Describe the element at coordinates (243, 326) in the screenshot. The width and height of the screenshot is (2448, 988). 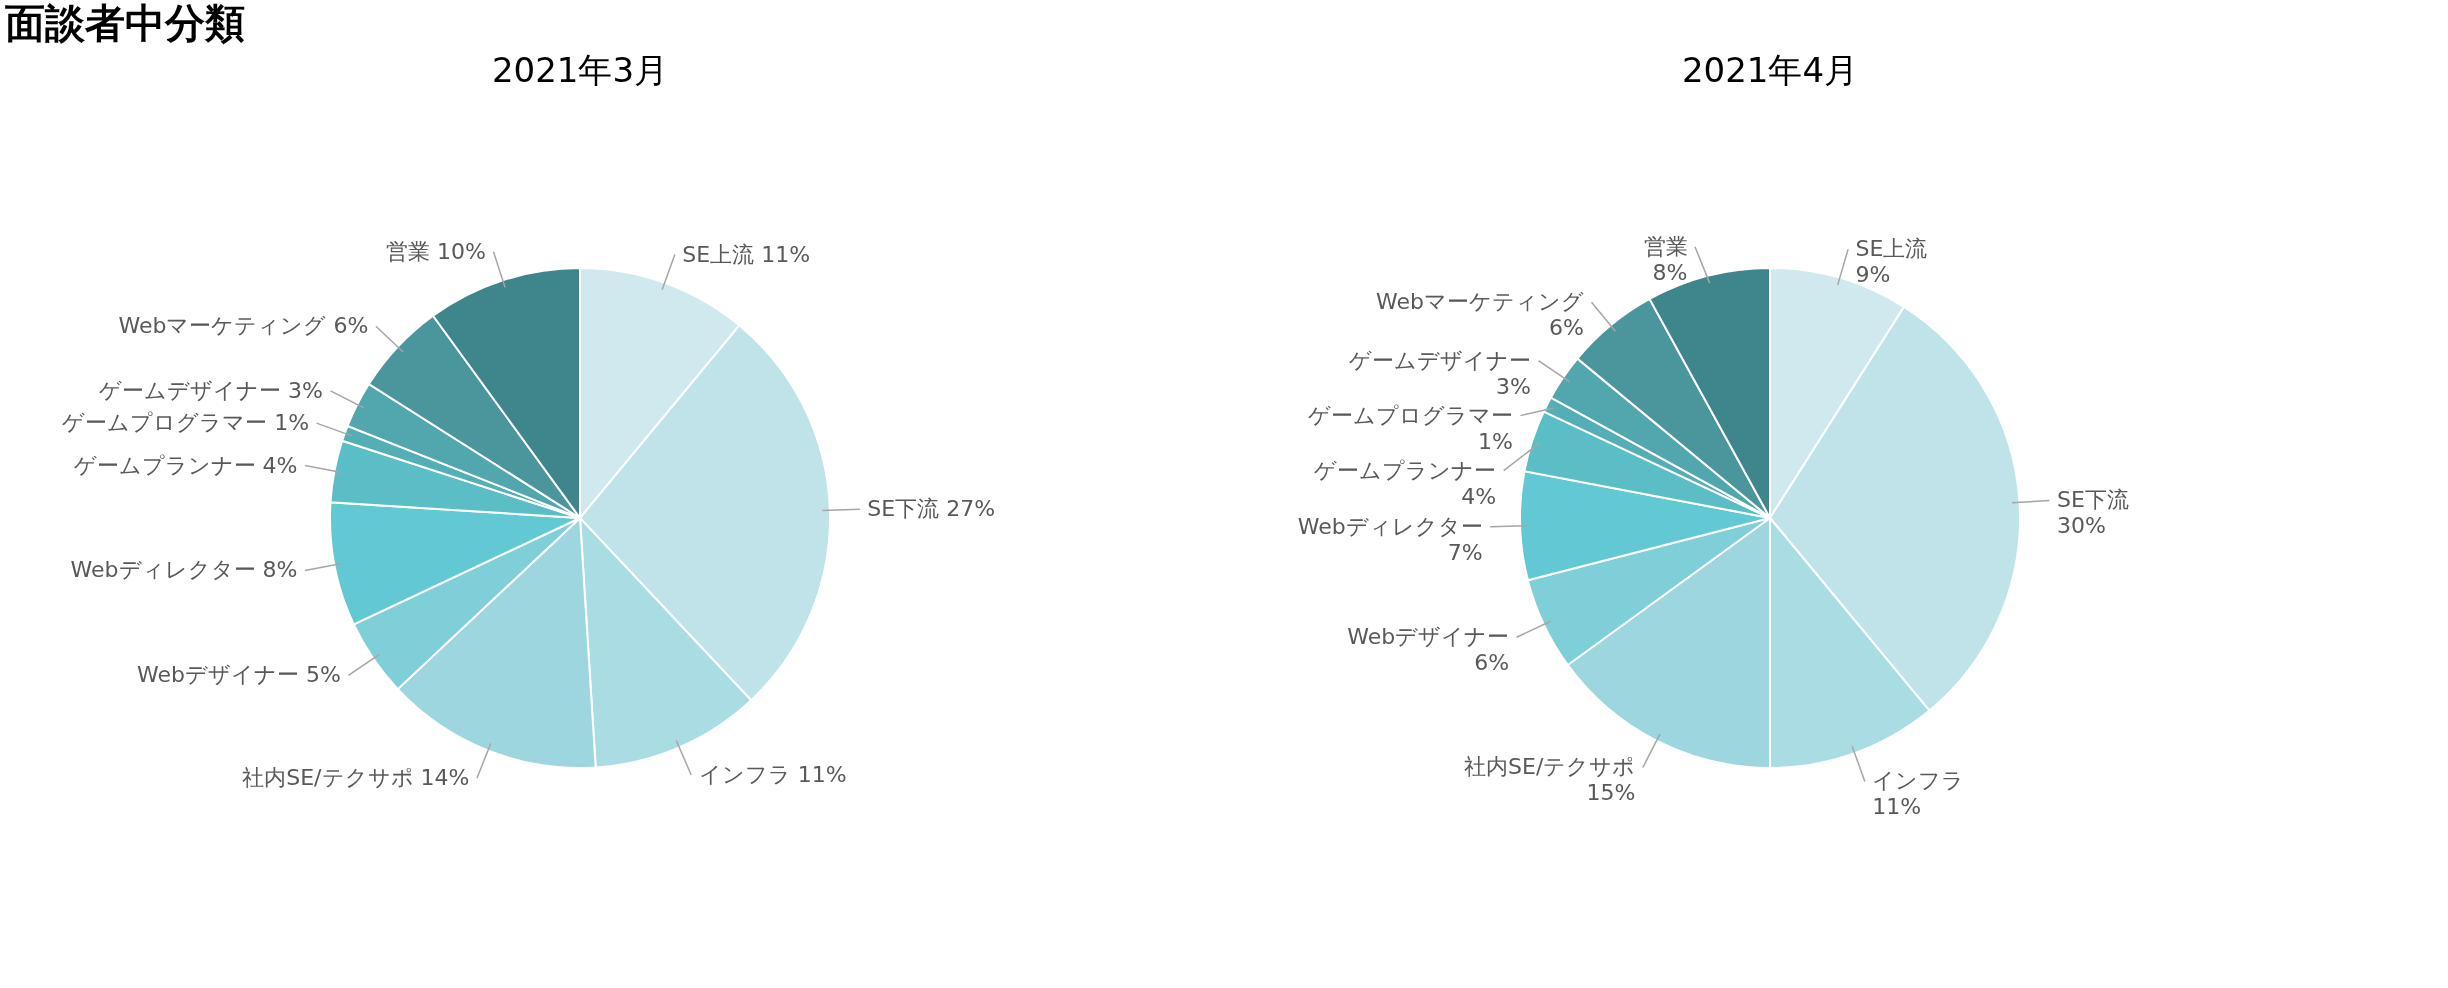
I see `slice-label: Webマーケティング 6%` at that location.